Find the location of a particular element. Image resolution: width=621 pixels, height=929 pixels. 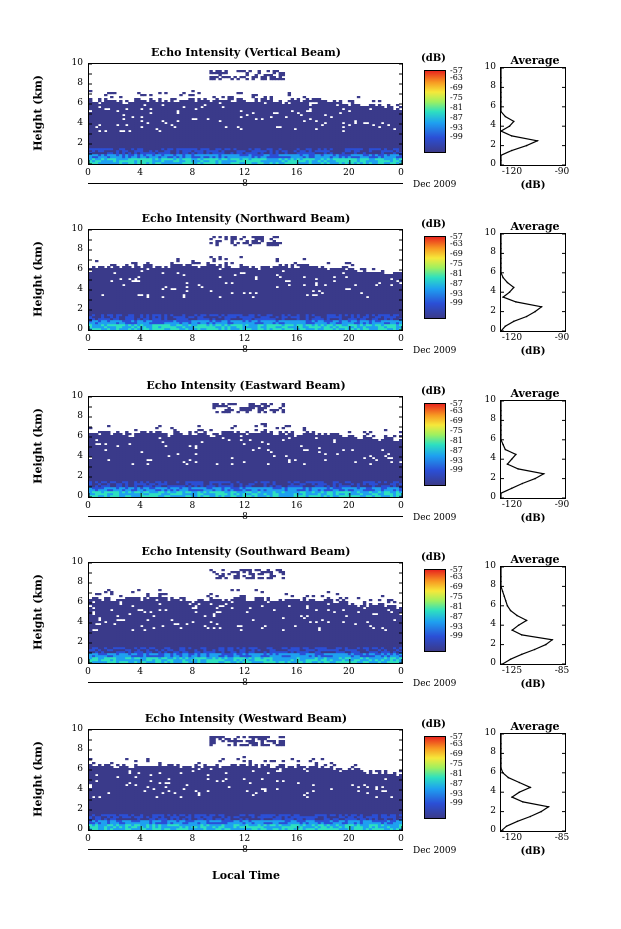

y-tick-label: 6 is located at coordinates (80, 769).